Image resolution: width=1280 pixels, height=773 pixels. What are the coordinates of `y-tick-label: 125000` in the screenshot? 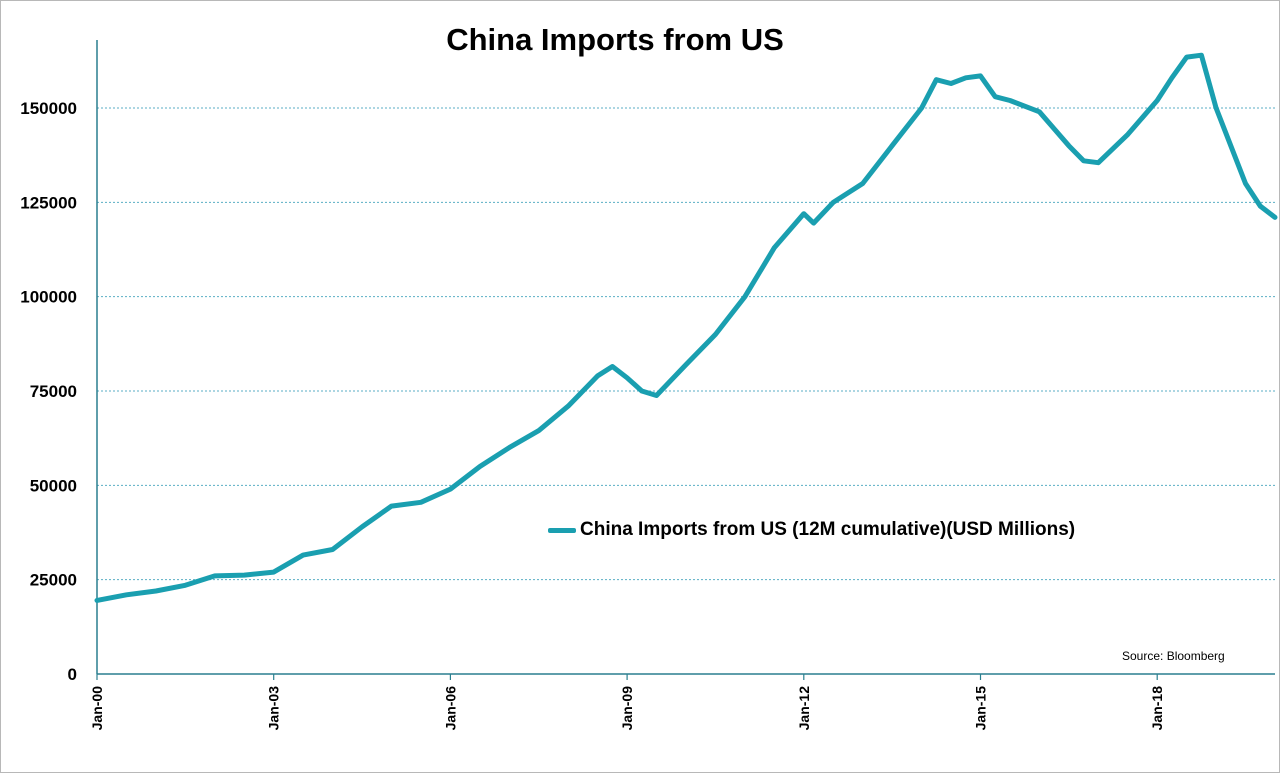 It's located at (48, 202).